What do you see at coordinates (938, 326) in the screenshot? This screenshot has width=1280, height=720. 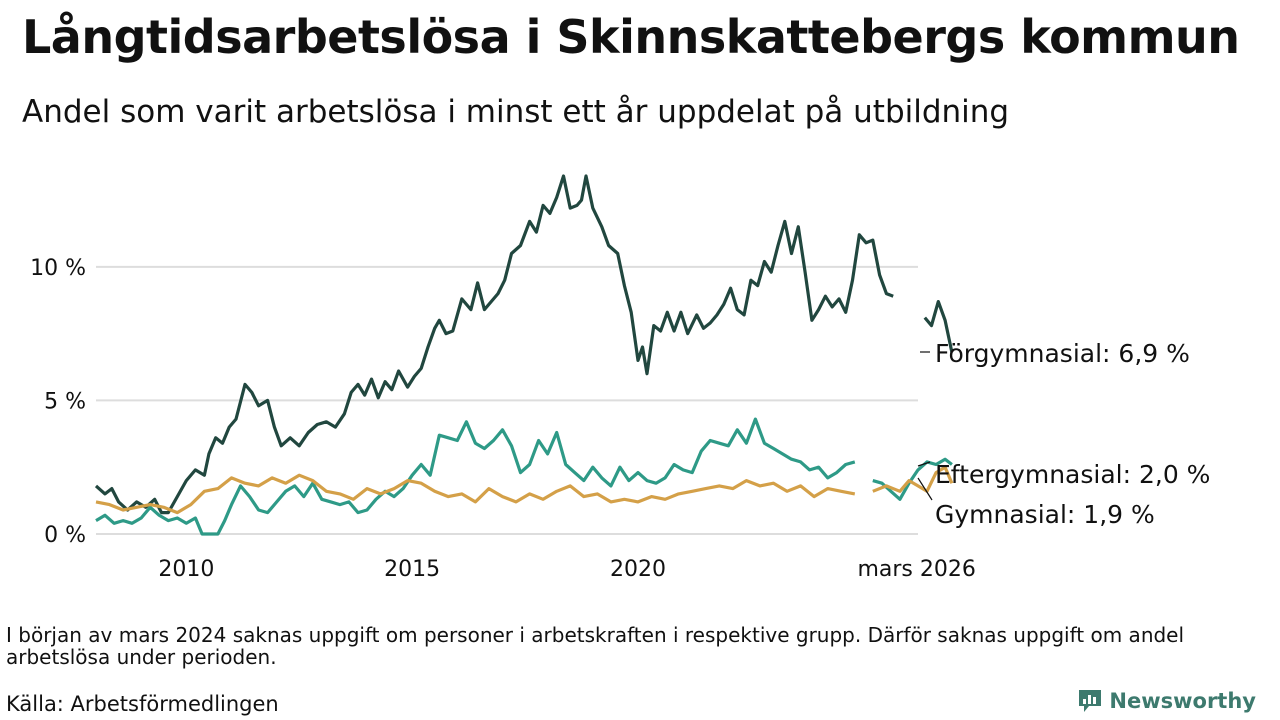 I see `series-line-förgymnasial-after-gap` at bounding box center [938, 326].